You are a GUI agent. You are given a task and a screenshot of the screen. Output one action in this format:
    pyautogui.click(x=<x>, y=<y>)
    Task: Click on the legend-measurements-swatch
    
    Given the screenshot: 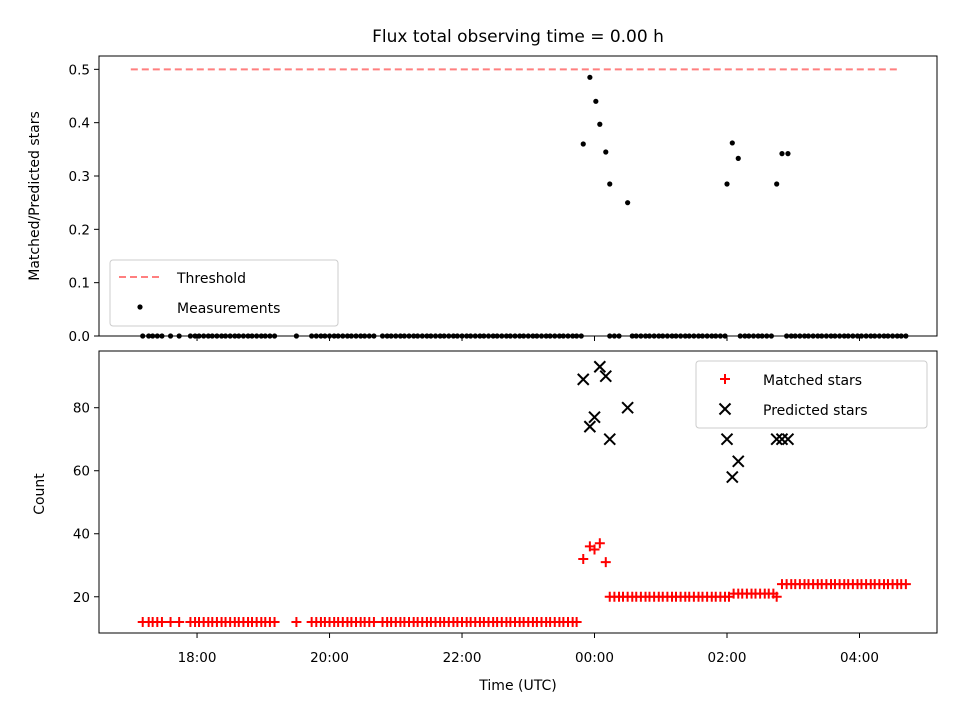 What is the action you would take?
    pyautogui.click(x=140, y=307)
    